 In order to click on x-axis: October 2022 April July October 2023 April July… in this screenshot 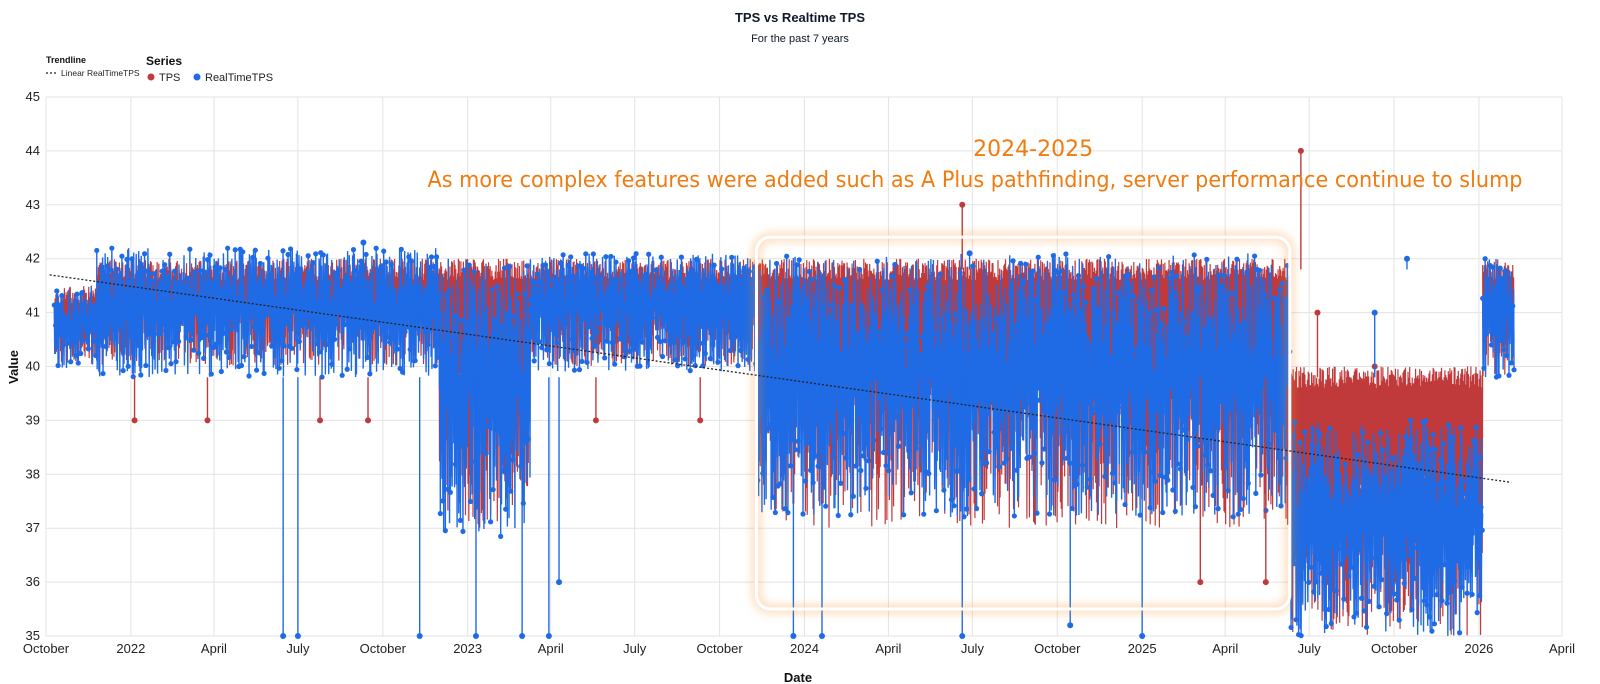, I will do `click(799, 648)`.